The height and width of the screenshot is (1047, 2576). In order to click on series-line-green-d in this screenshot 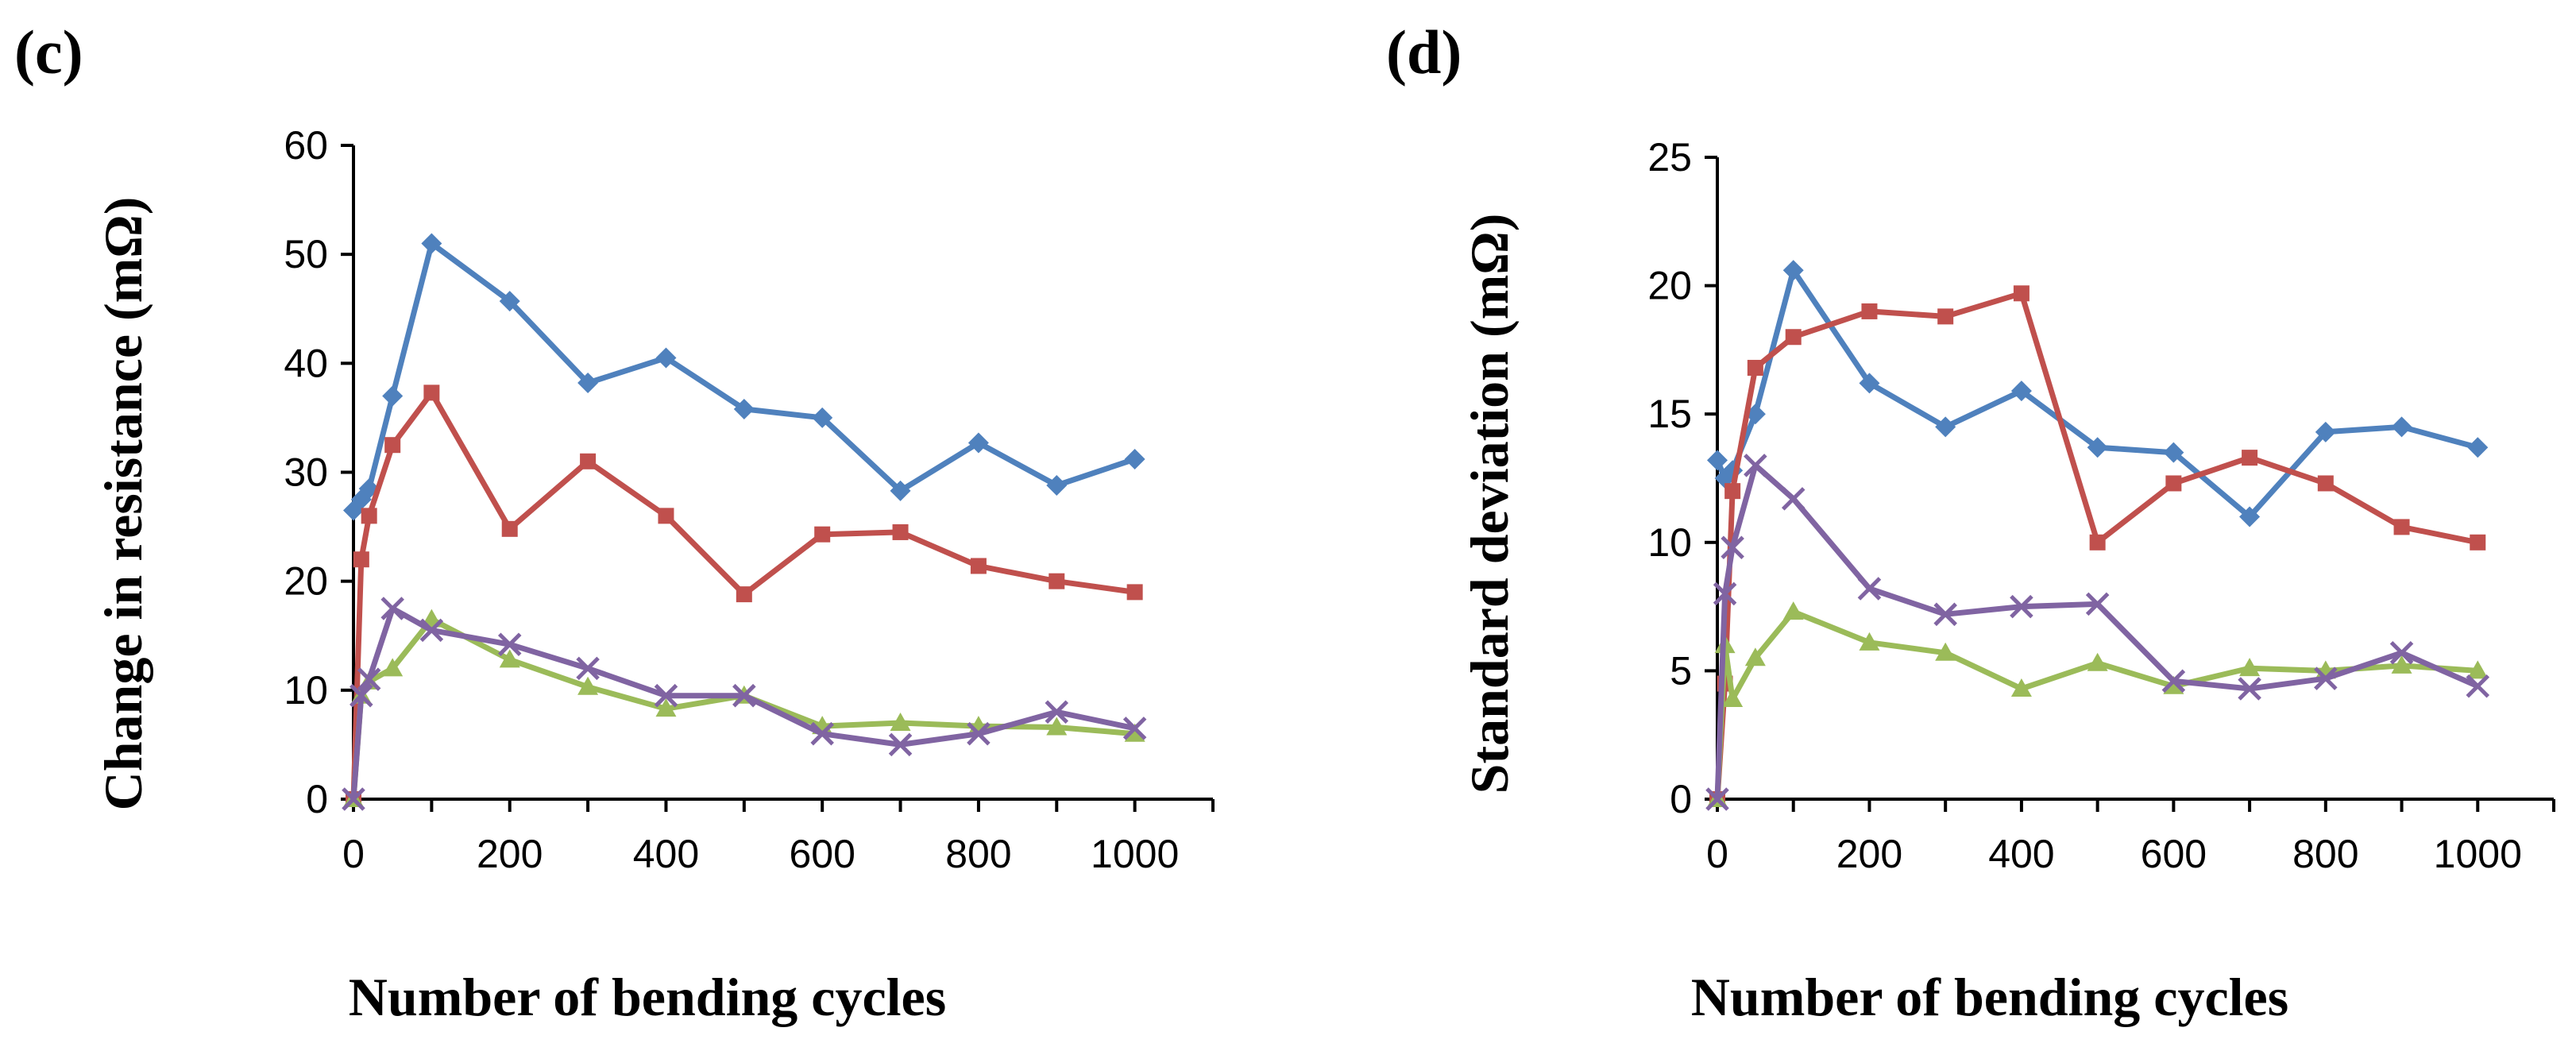, I will do `click(2097, 705)`.